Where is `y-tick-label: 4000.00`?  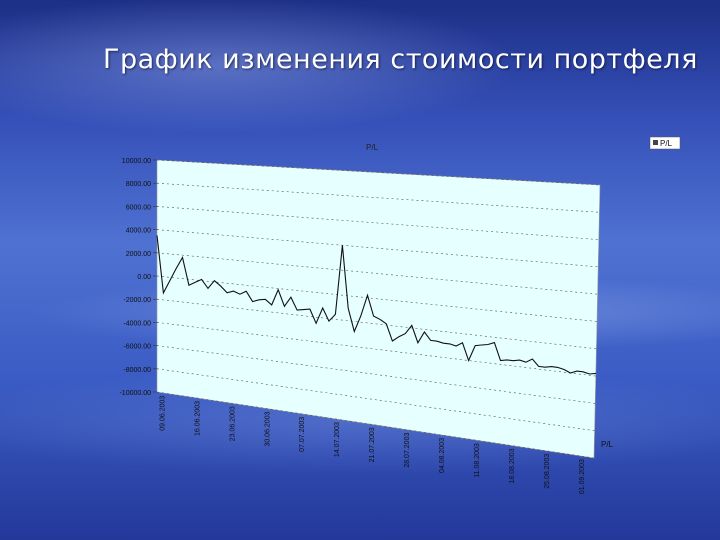 y-tick-label: 4000.00 is located at coordinates (138, 231).